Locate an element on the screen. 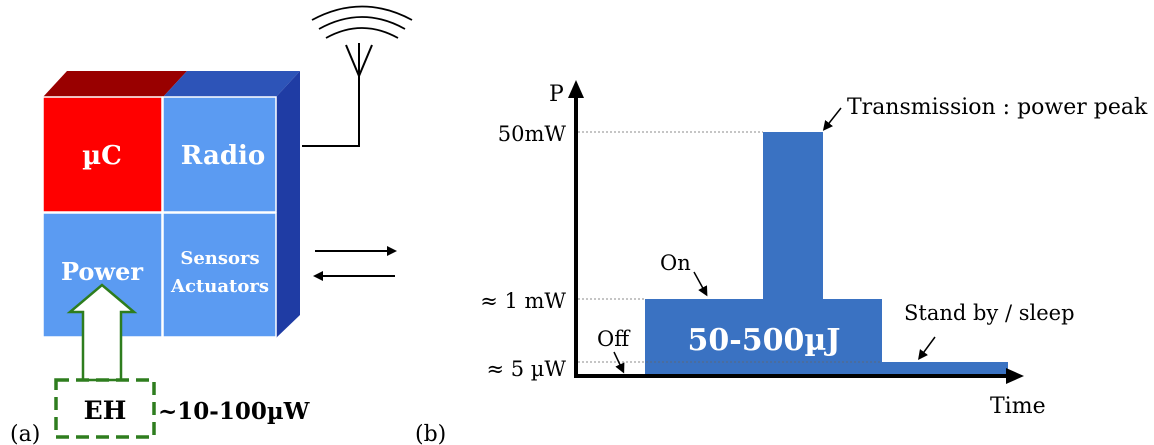  level-peak-label: 50mW is located at coordinates (532, 134).